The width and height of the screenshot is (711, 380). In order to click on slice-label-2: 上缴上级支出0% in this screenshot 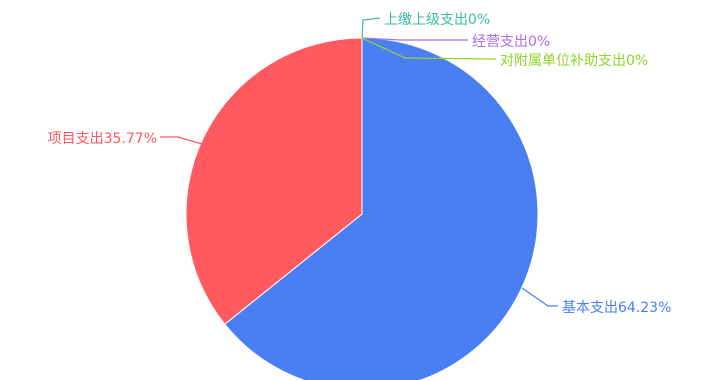, I will do `click(437, 20)`.